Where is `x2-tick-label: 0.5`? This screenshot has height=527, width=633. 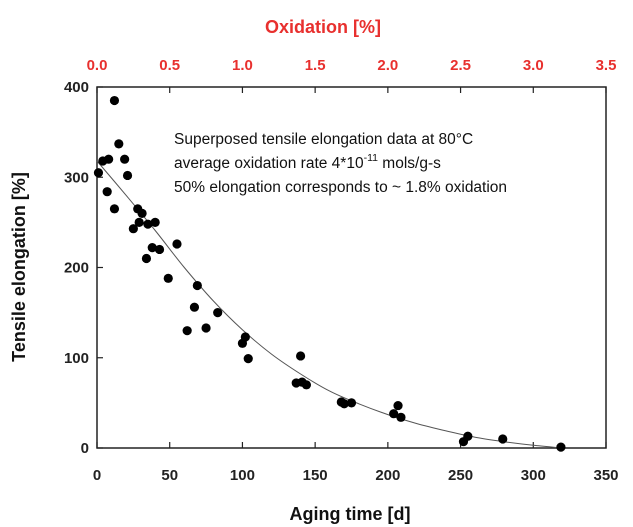
x2-tick-label: 0.5 is located at coordinates (169, 65).